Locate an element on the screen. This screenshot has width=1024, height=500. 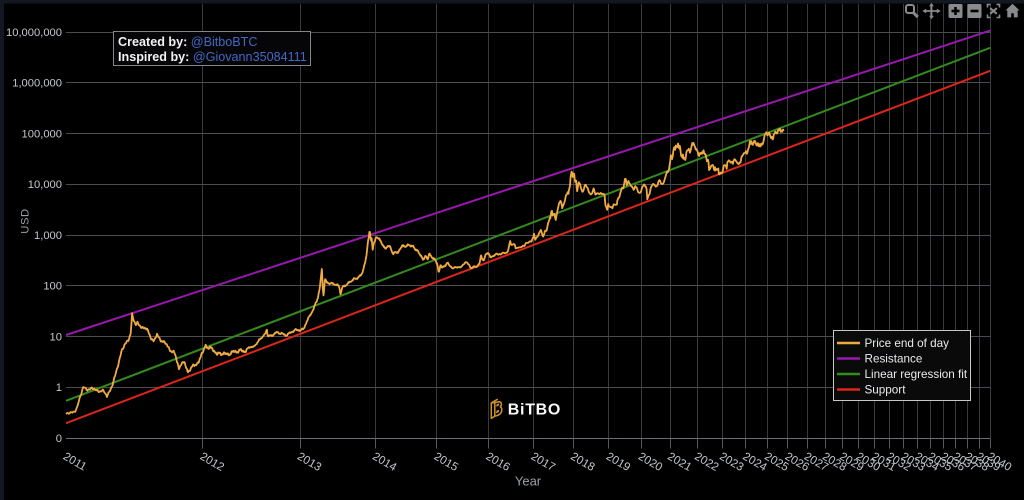
svg-text: 1,000,000 is located at coordinates (37, 84).